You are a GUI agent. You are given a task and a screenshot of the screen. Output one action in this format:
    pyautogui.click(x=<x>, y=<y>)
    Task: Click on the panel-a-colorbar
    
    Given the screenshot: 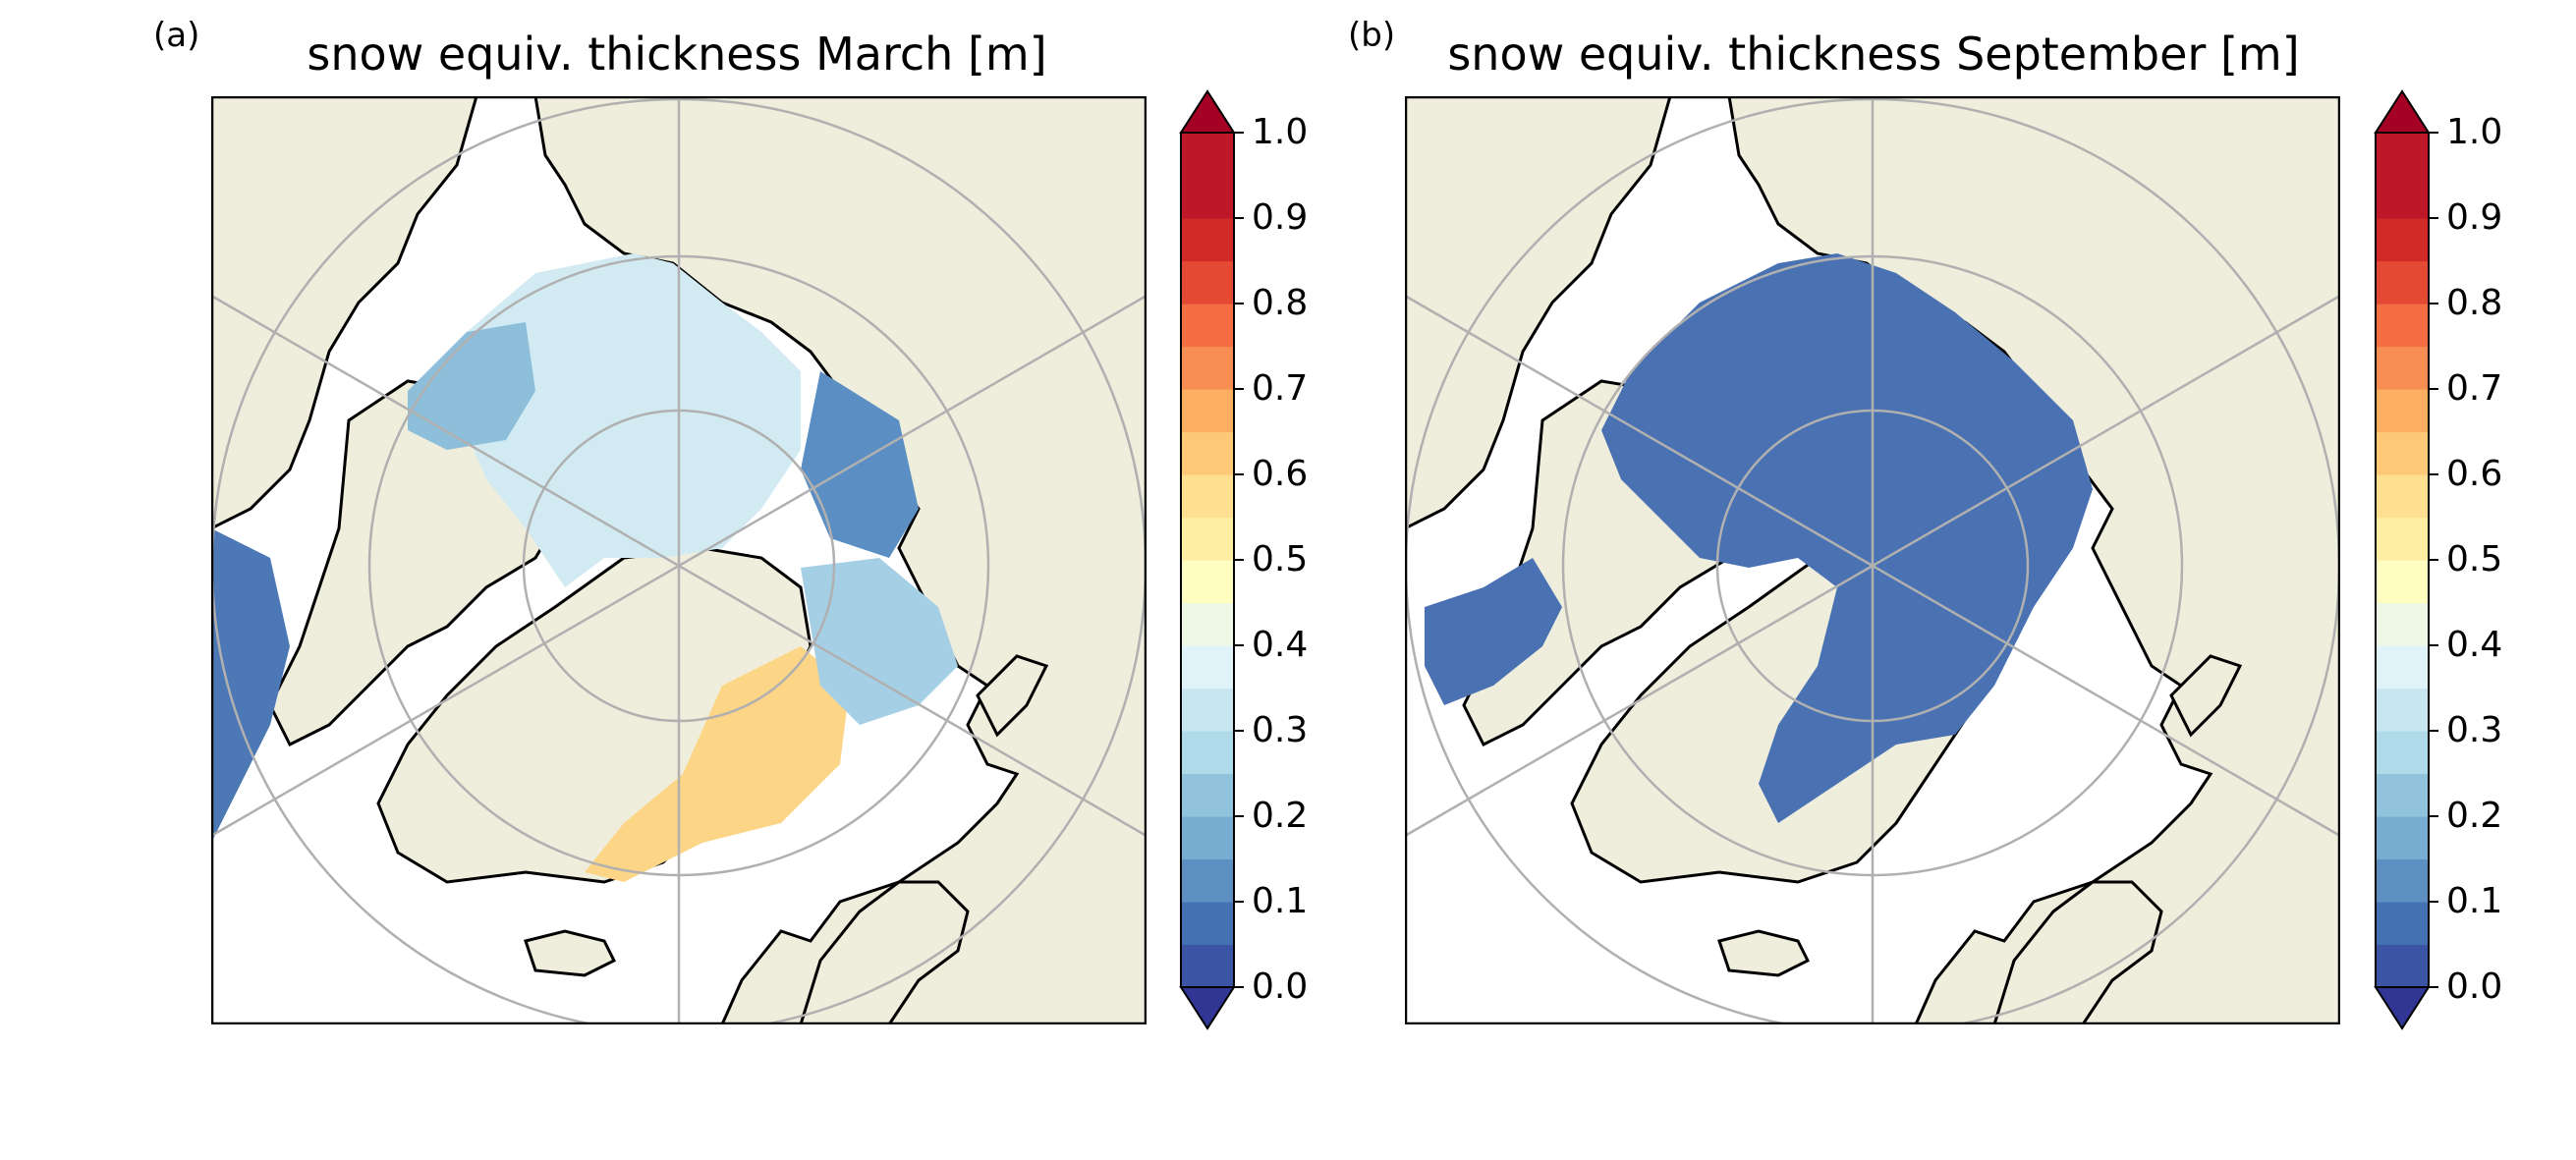 What is the action you would take?
    pyautogui.click(x=1211, y=559)
    